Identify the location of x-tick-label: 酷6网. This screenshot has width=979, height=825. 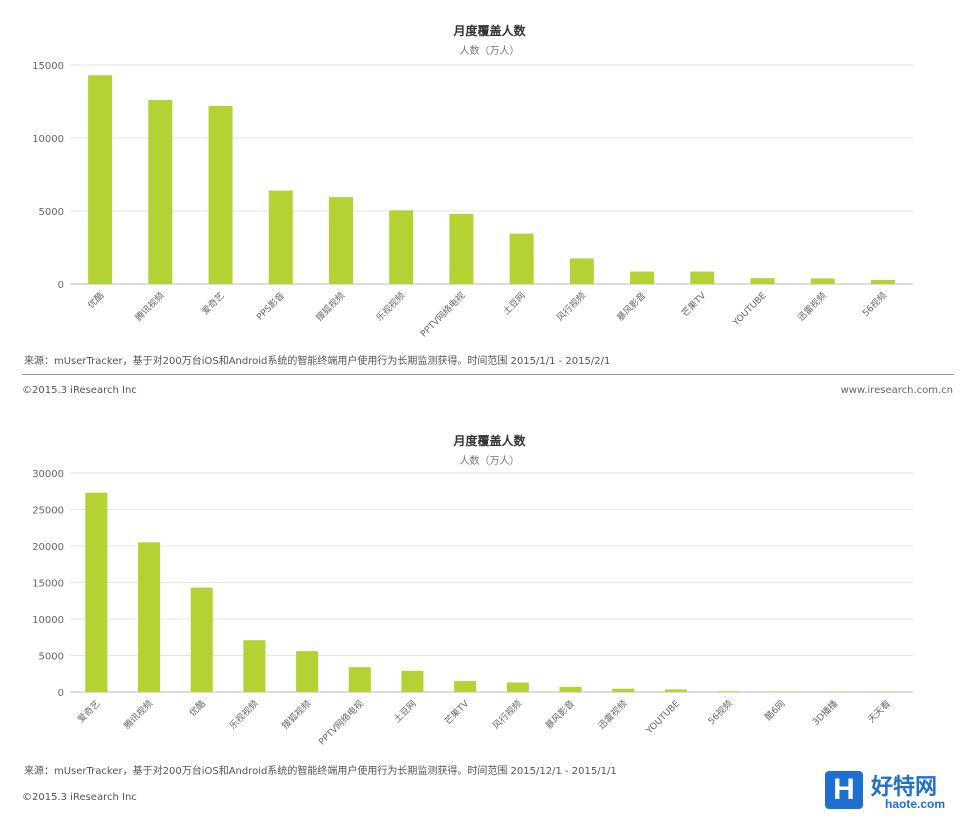
(774, 710).